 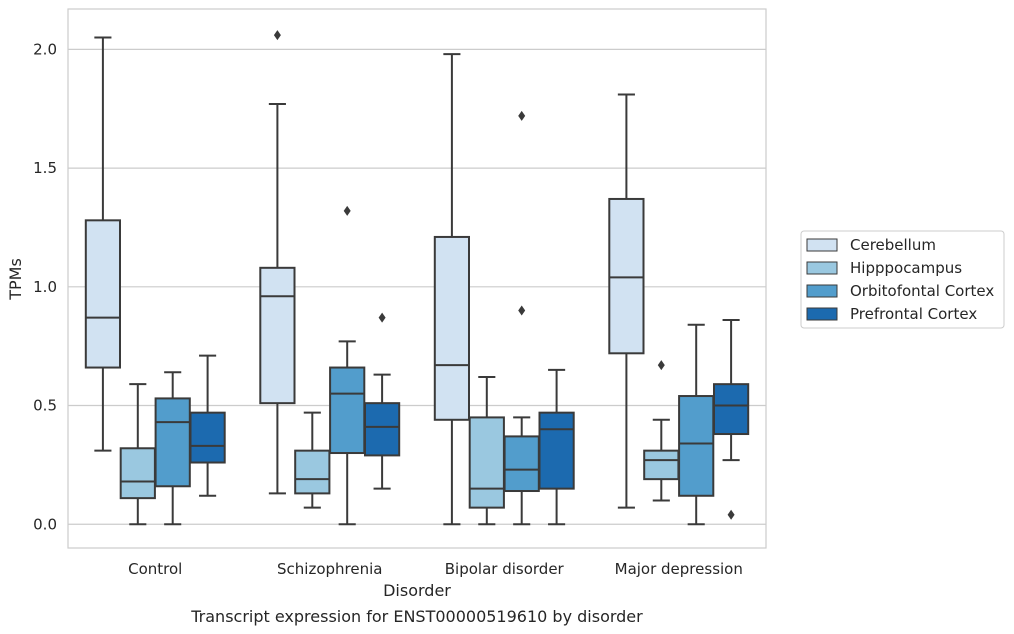 What do you see at coordinates (822, 291) in the screenshot?
I see `legend-swatch-orbitofontal-cortex` at bounding box center [822, 291].